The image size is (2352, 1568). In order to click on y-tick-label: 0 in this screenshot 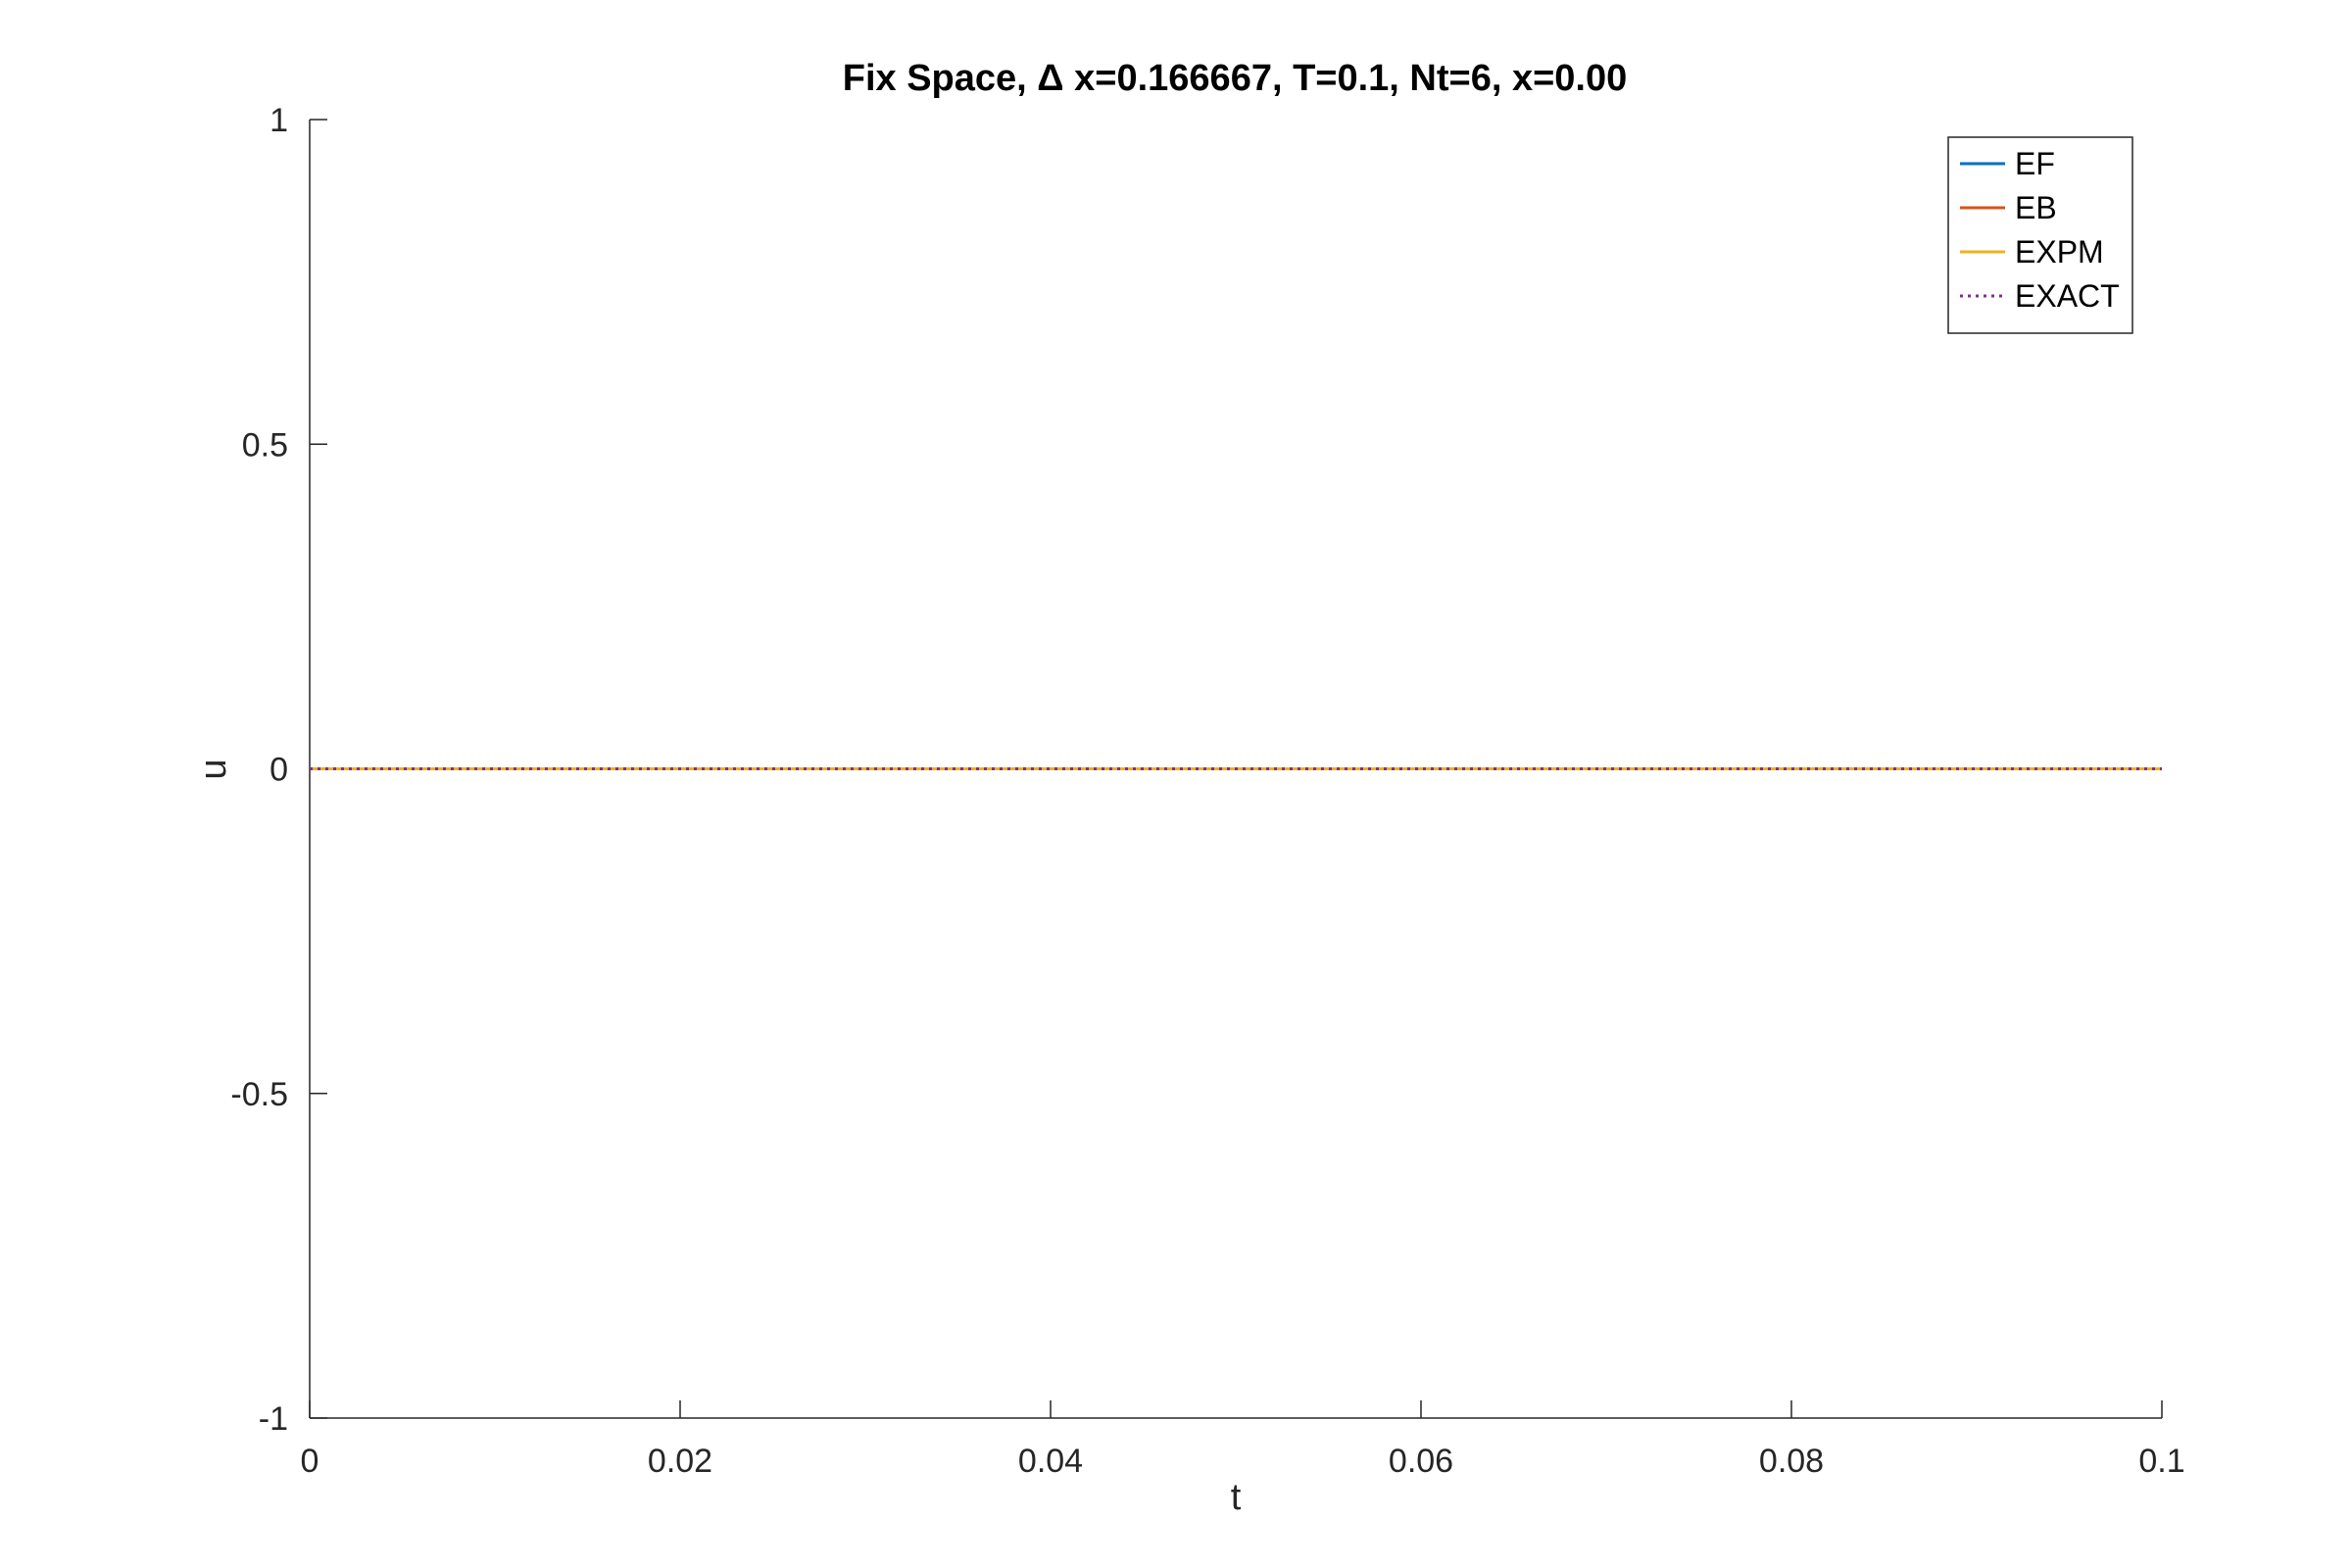, I will do `click(279, 770)`.